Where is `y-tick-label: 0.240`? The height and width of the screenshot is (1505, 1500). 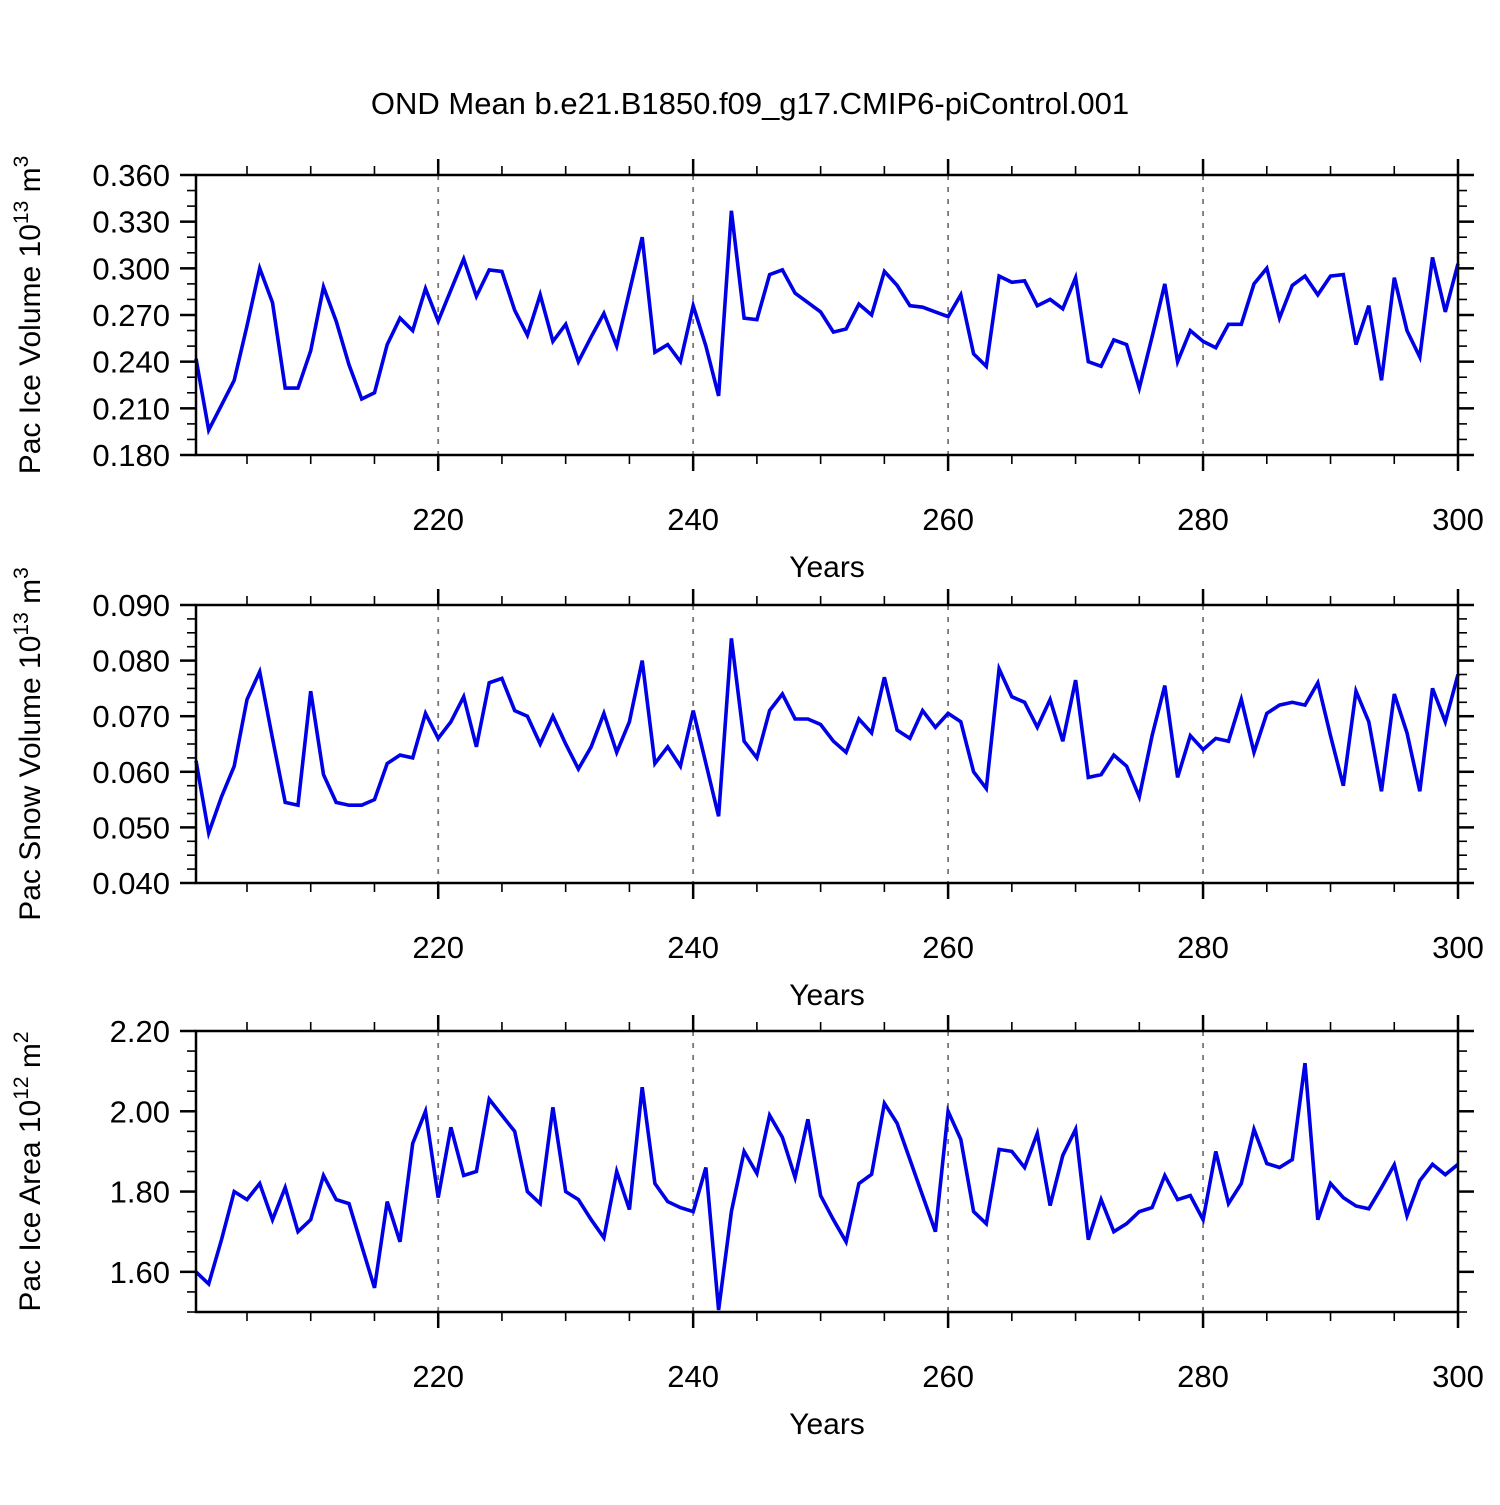 y-tick-label: 0.240 is located at coordinates (131, 362).